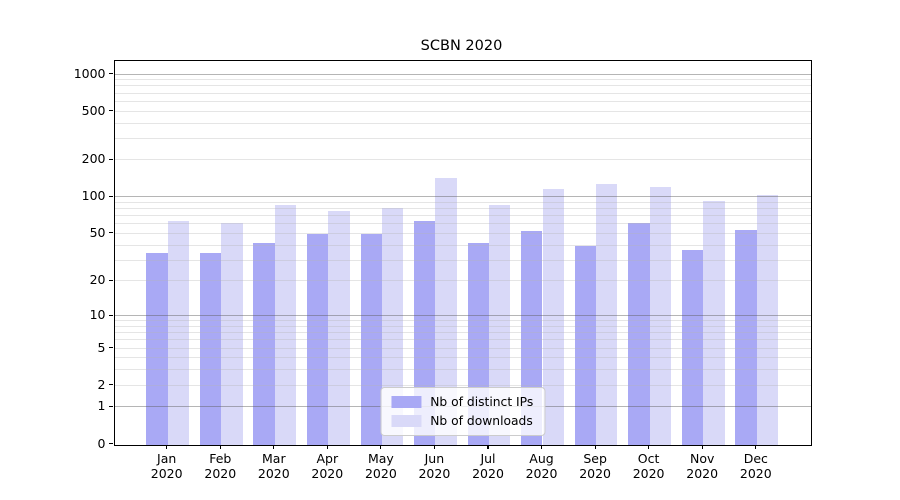 This screenshot has width=900, height=500. I want to click on bar-may-downloads, so click(392, 326).